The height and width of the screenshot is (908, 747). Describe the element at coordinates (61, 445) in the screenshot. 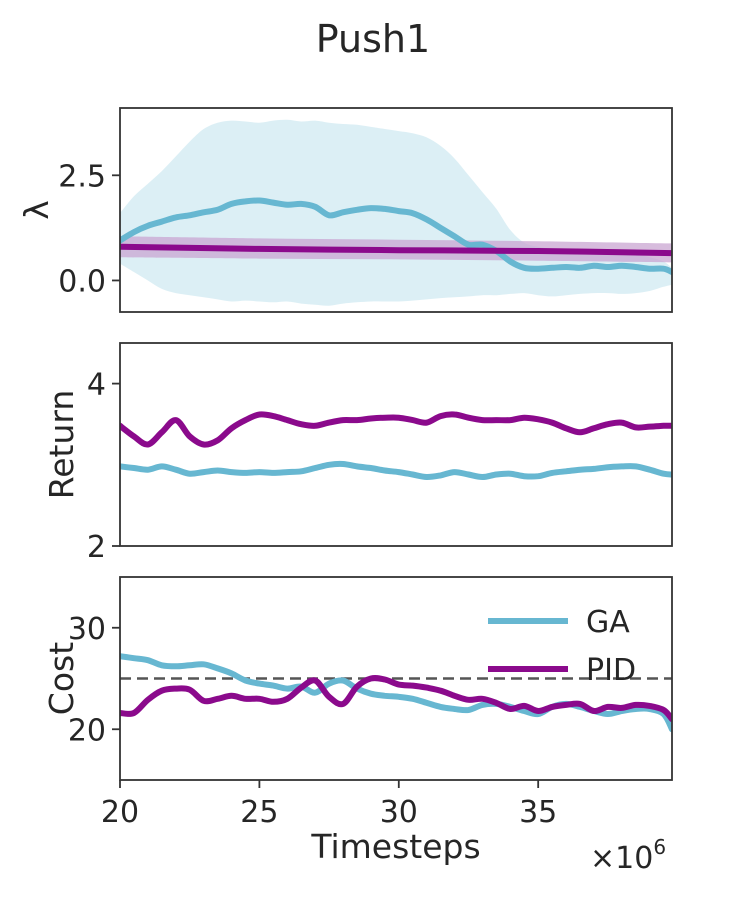

I see `y-axis-label-return: Return` at that location.